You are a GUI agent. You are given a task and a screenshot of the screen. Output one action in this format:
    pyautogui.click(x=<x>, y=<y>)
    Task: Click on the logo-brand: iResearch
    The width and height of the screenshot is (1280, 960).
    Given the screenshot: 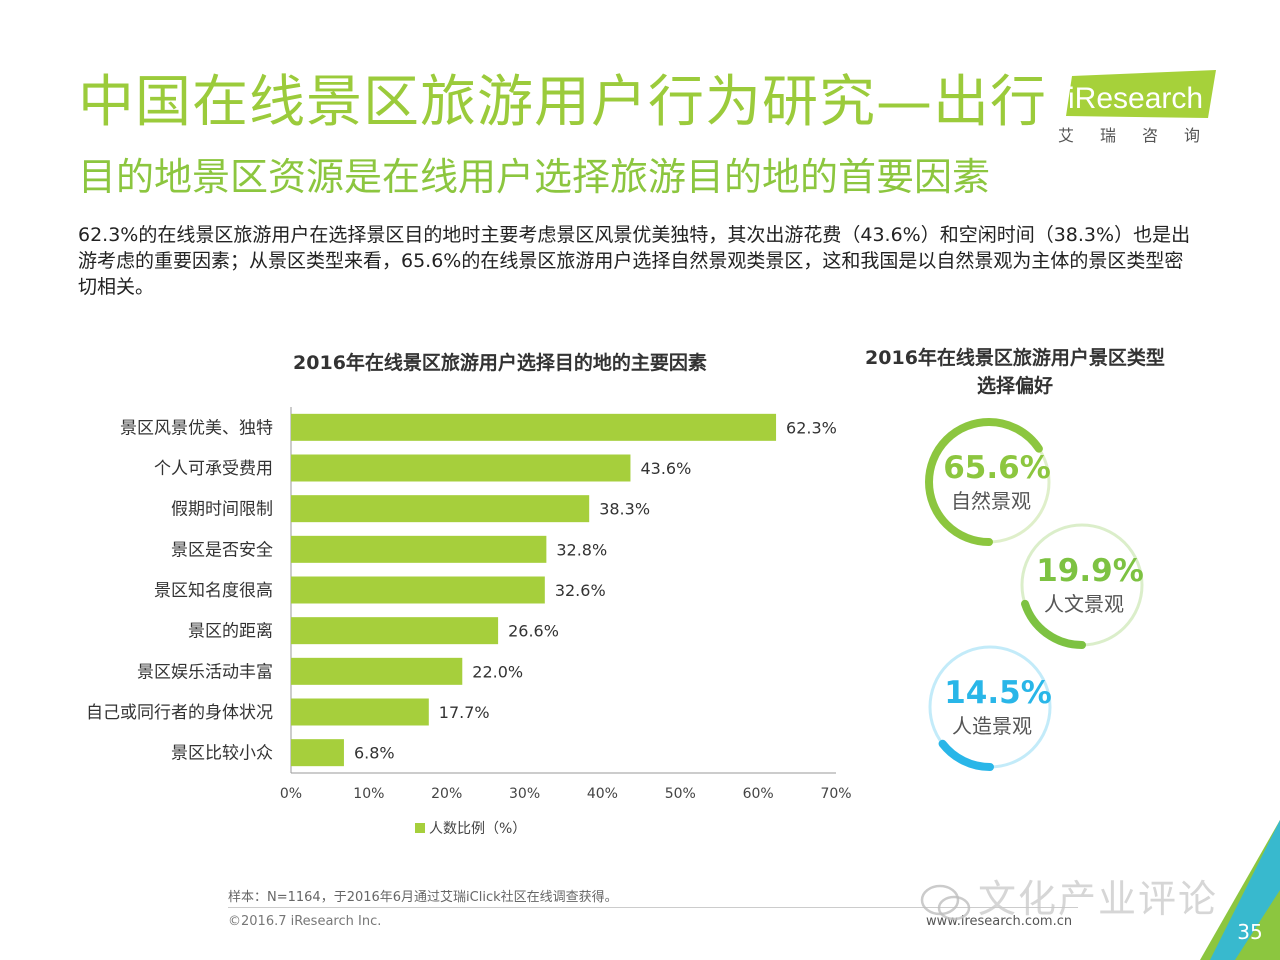 What is the action you would take?
    pyautogui.click(x=1135, y=98)
    